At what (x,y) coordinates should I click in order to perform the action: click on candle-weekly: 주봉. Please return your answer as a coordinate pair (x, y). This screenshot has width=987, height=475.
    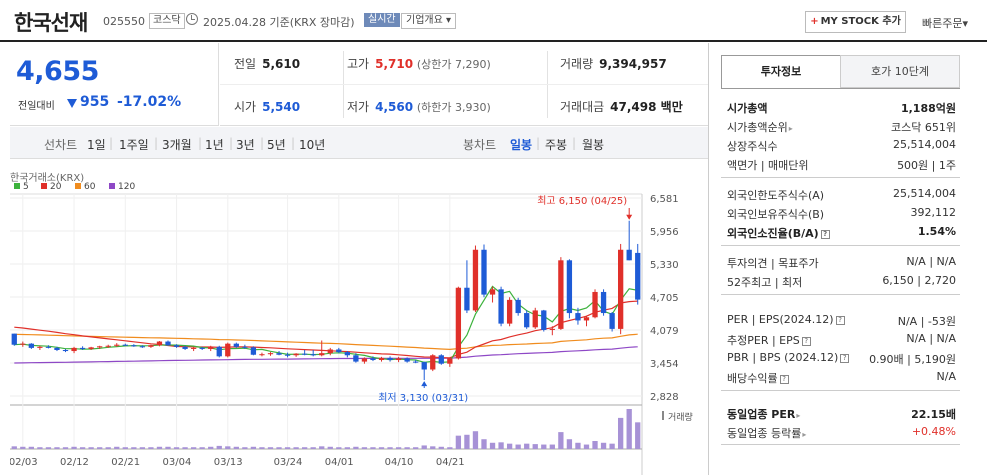
    Looking at the image, I should click on (556, 145).